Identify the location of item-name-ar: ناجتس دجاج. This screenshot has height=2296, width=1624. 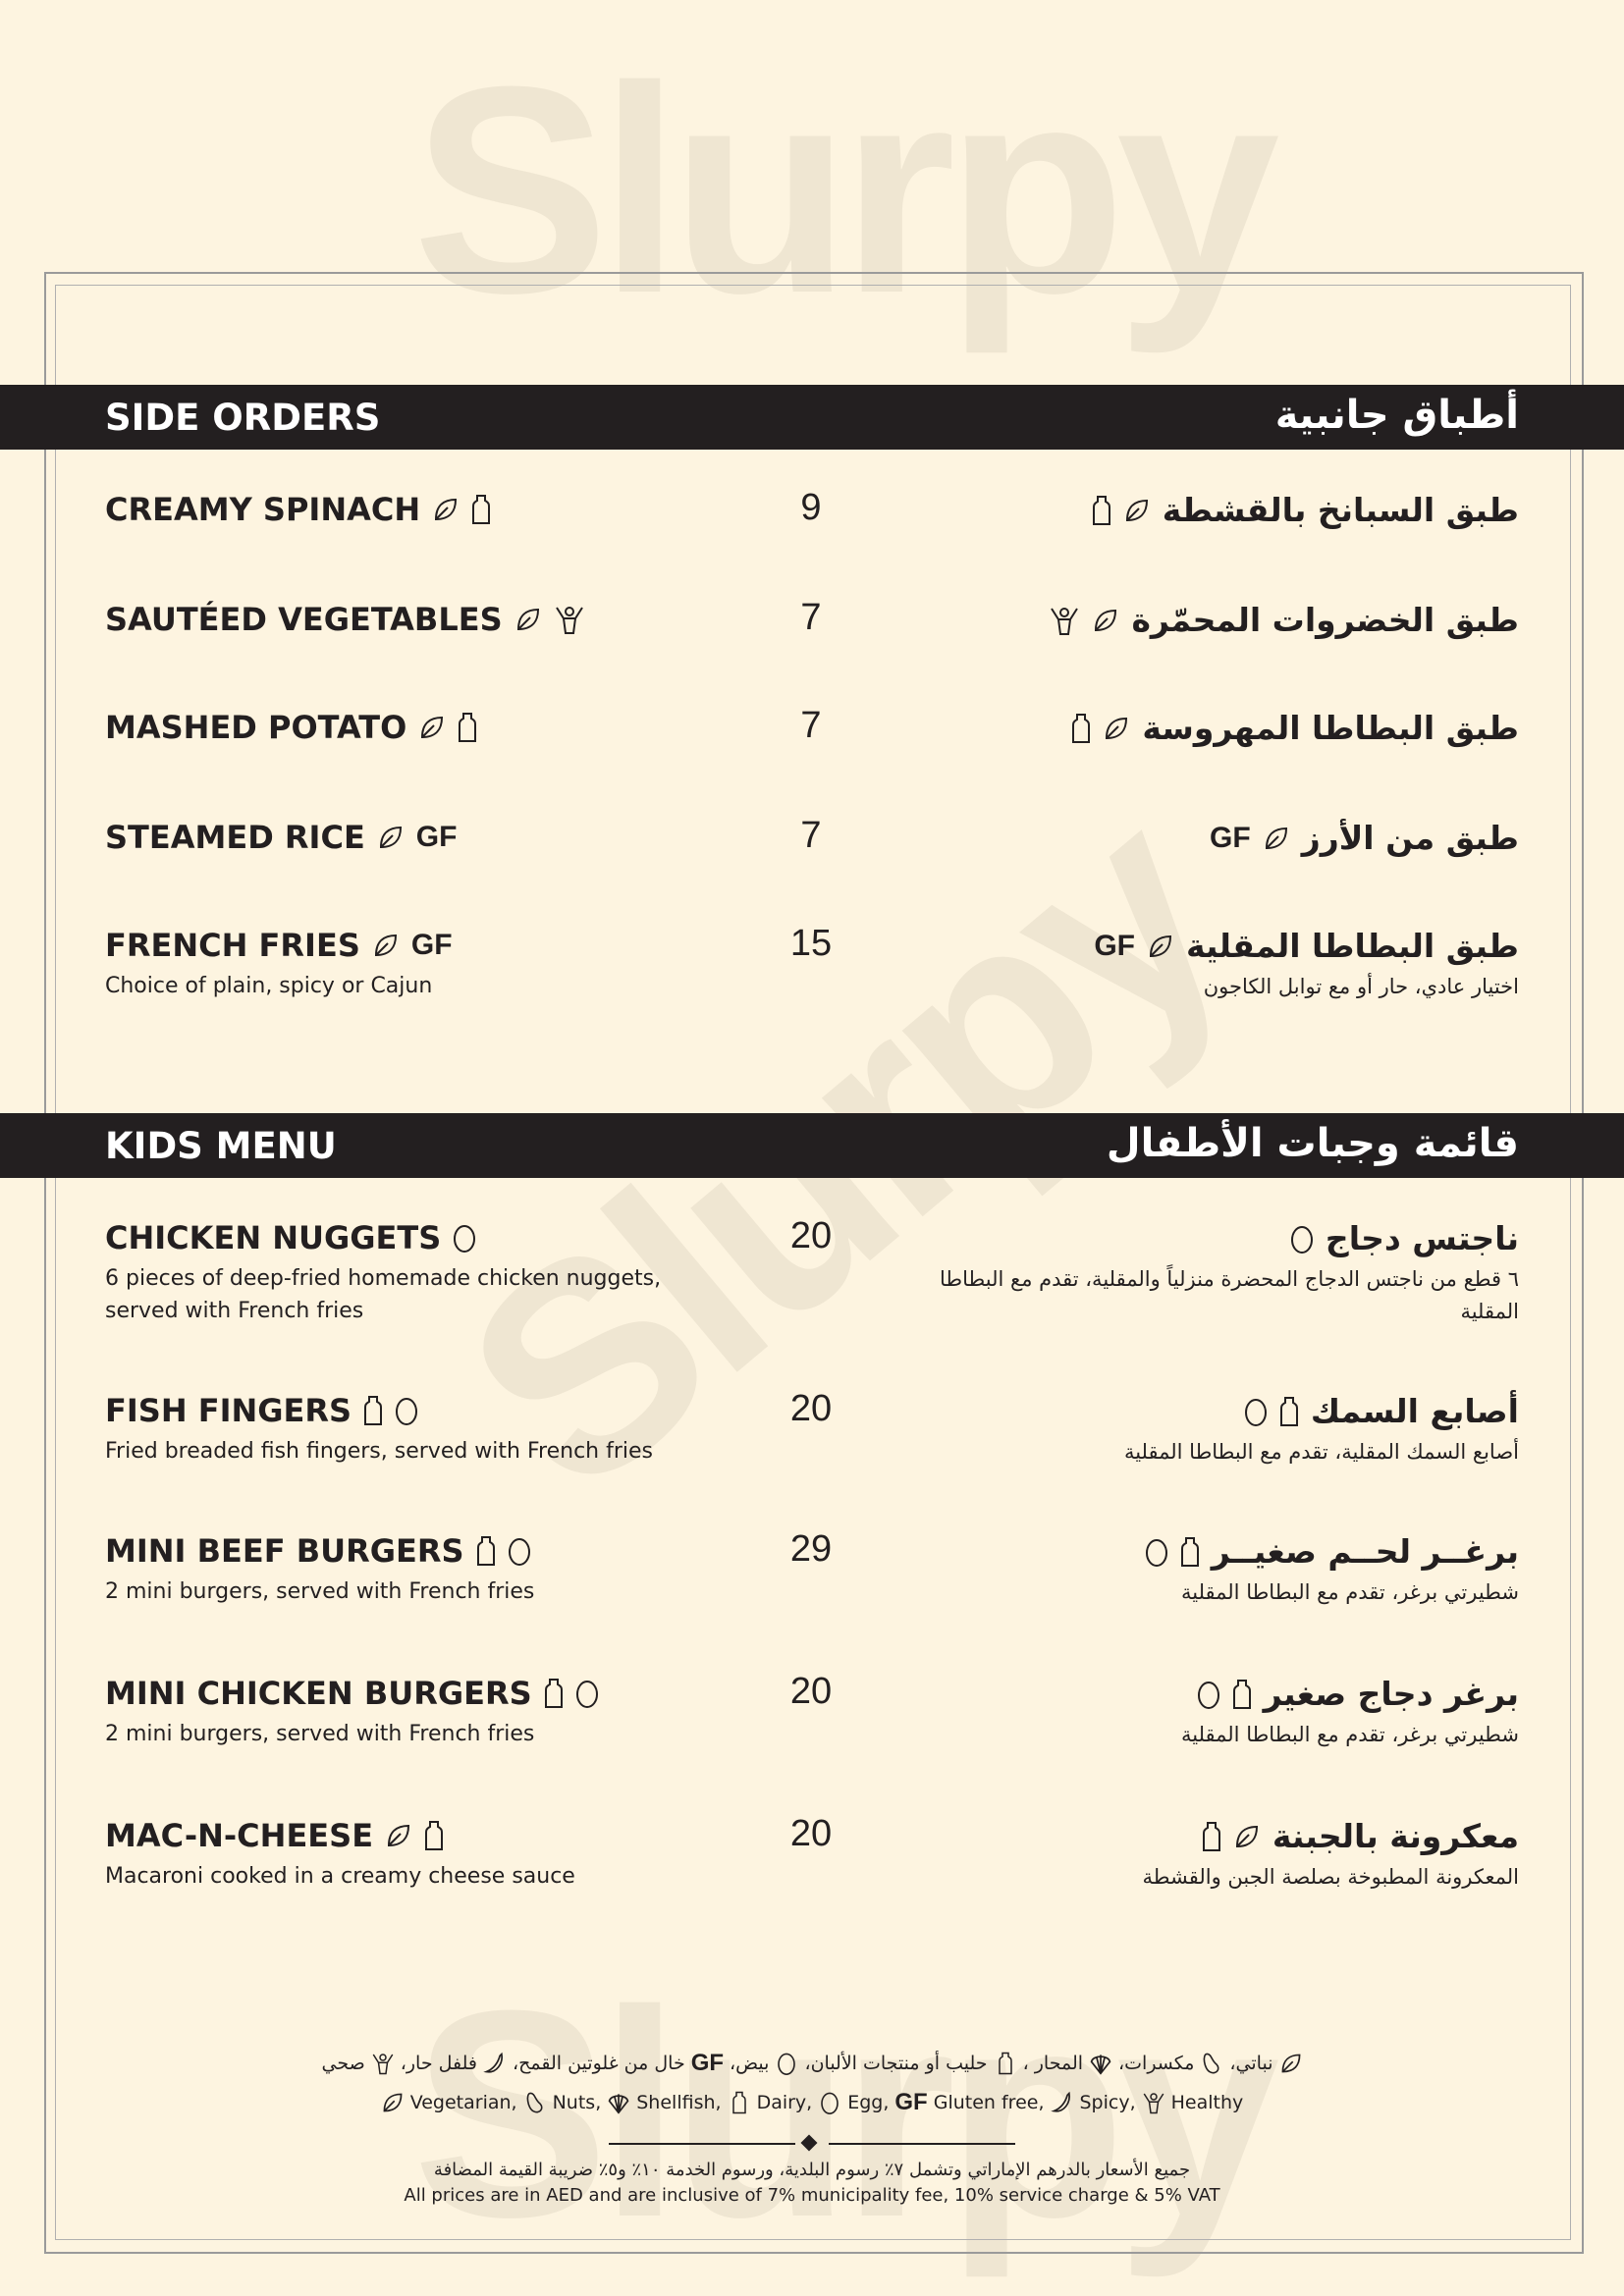
(1214, 1238).